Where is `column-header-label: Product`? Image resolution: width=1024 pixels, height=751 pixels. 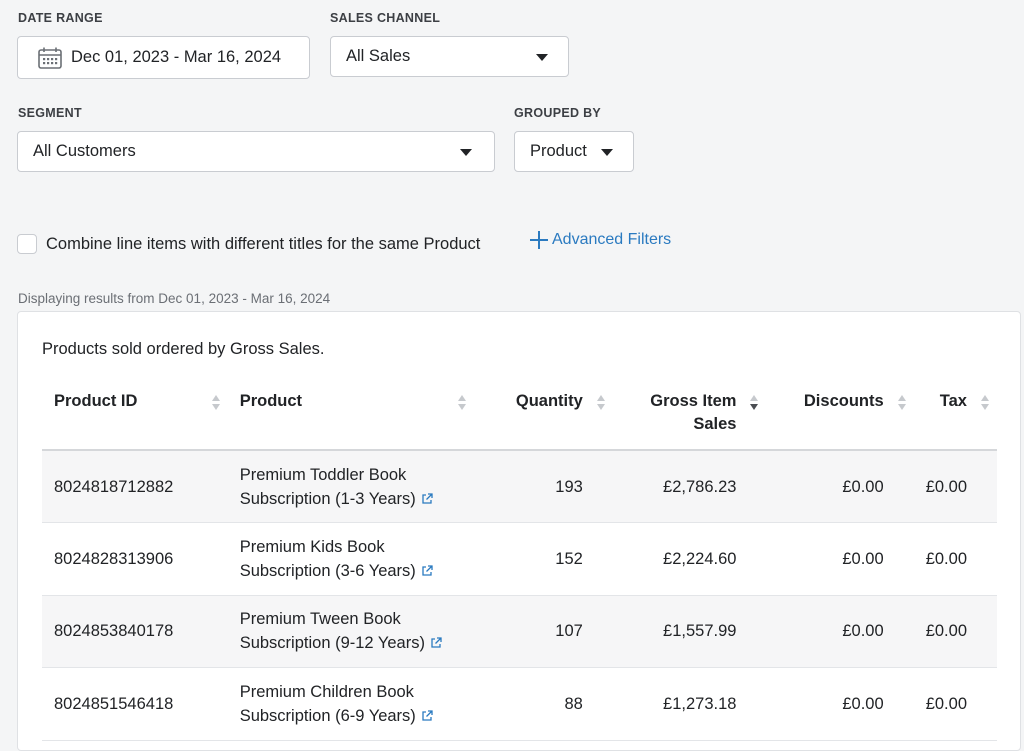 column-header-label: Product is located at coordinates (271, 401).